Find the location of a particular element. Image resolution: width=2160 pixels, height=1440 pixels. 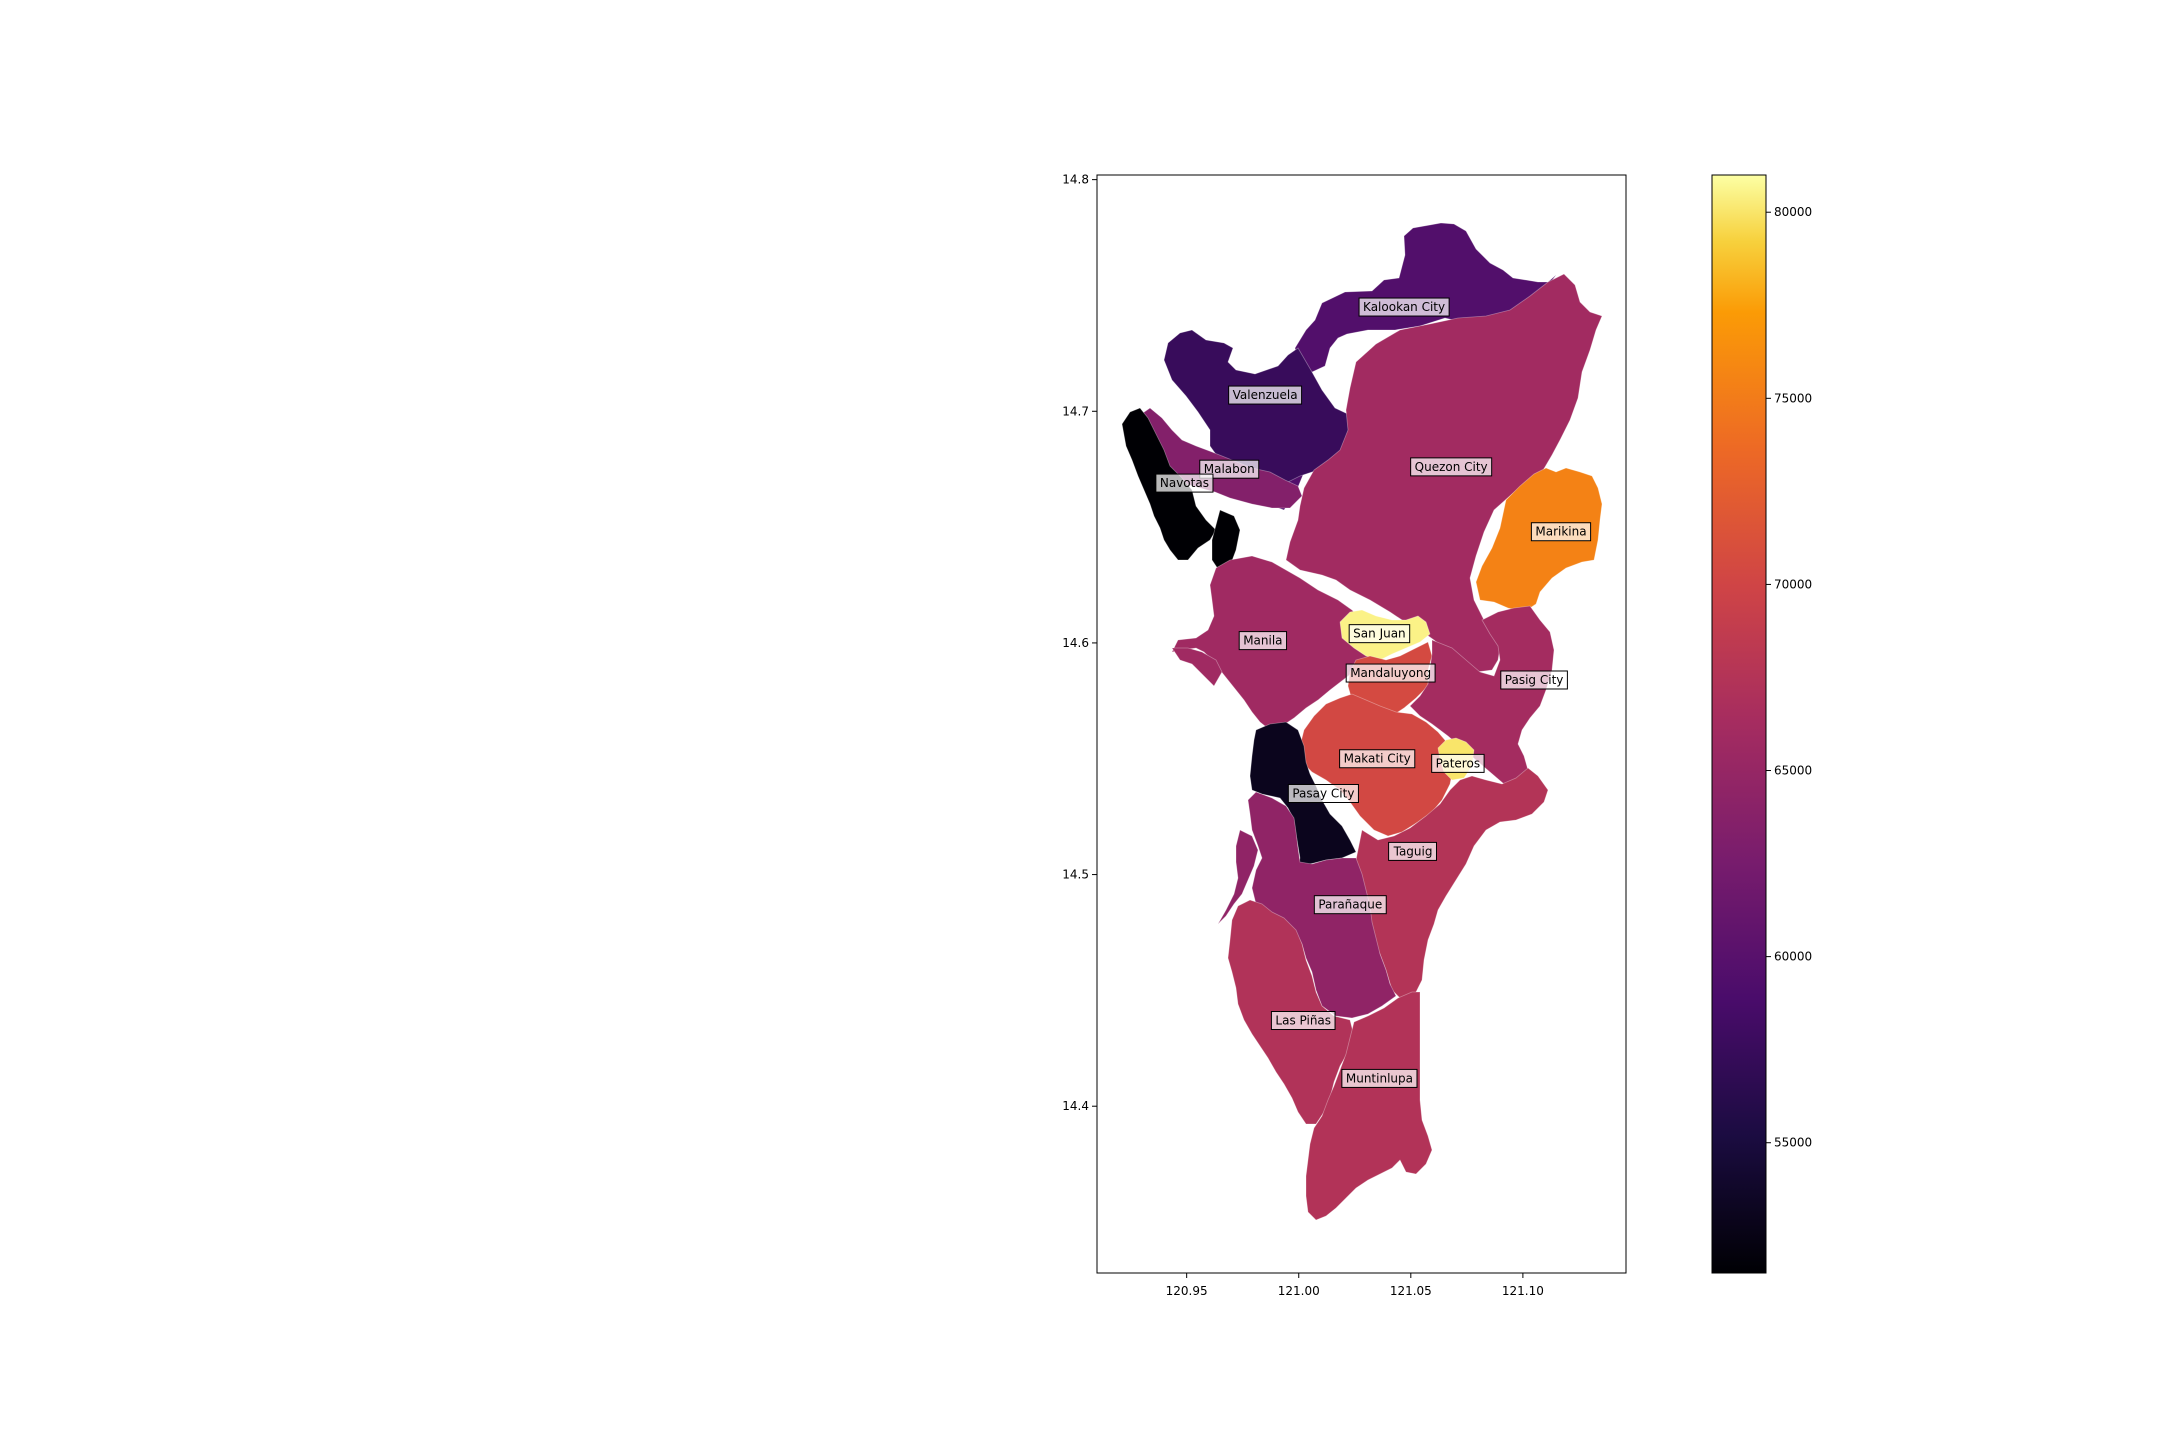

city-label: Pasig City is located at coordinates (1534, 680).